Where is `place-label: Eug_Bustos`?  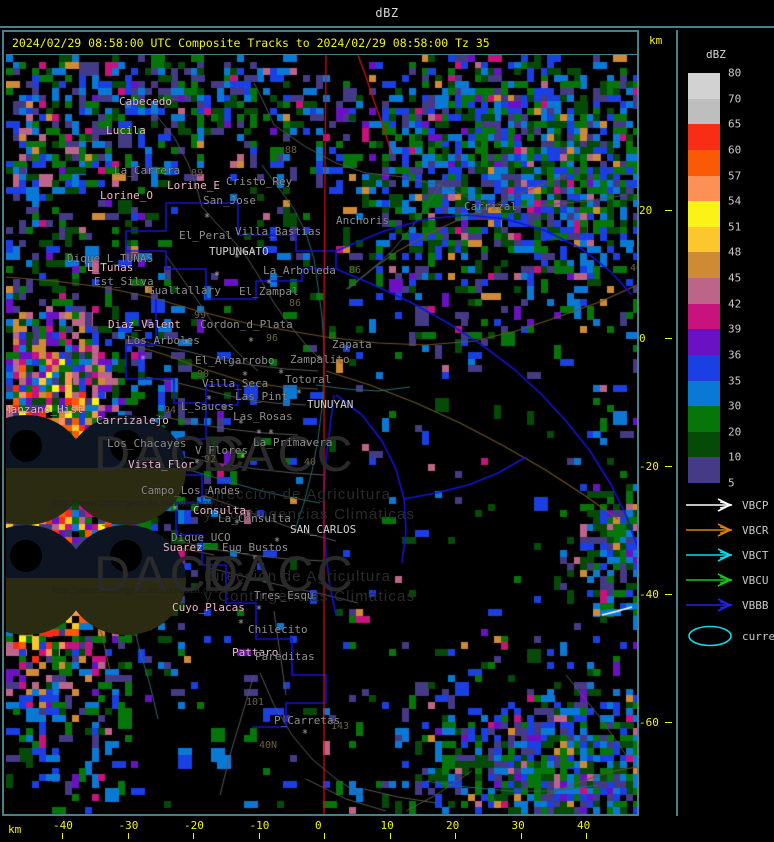 place-label: Eug_Bustos is located at coordinates (255, 547).